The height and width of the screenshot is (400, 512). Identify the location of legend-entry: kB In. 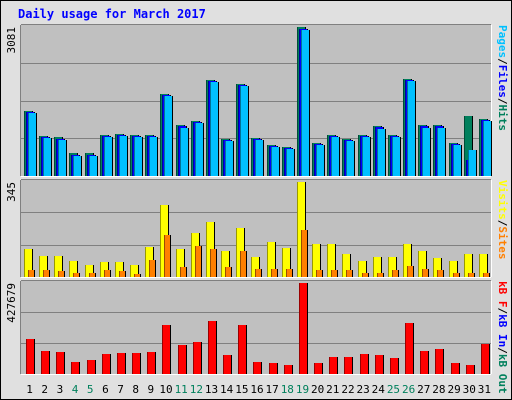
(502, 330).